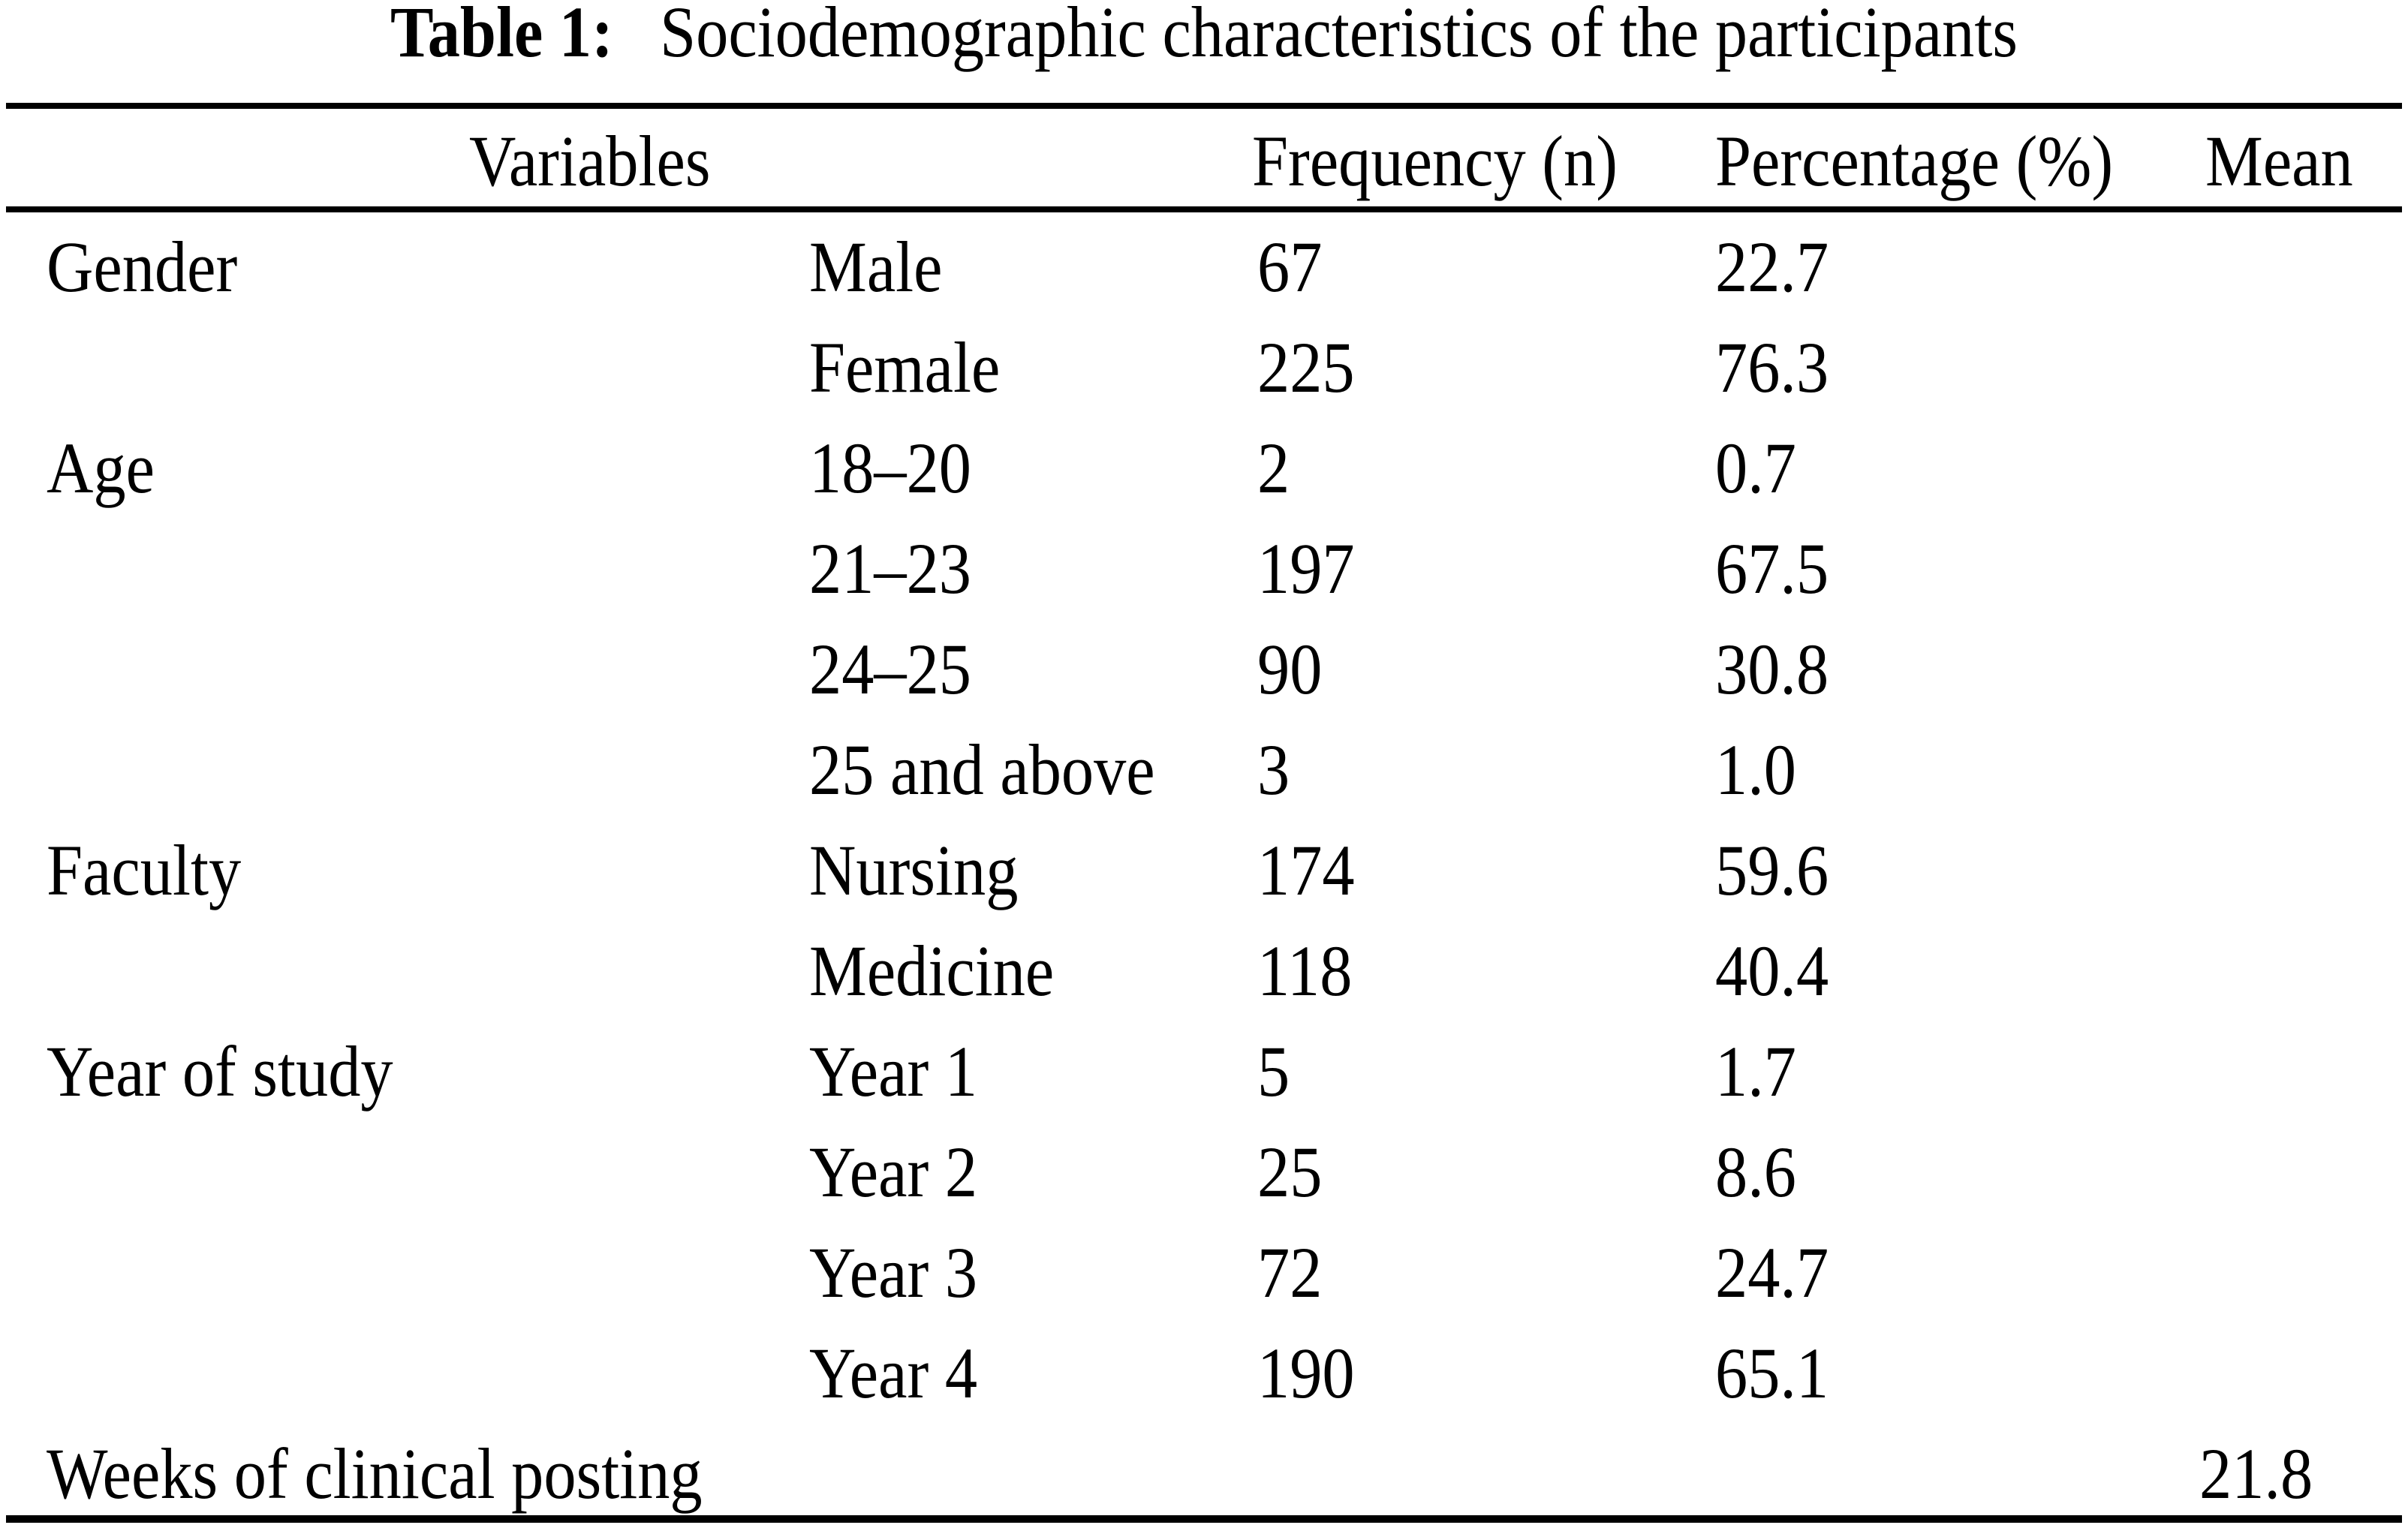  I want to click on table-row: Medicine 118 40.4, so click(1204, 971).